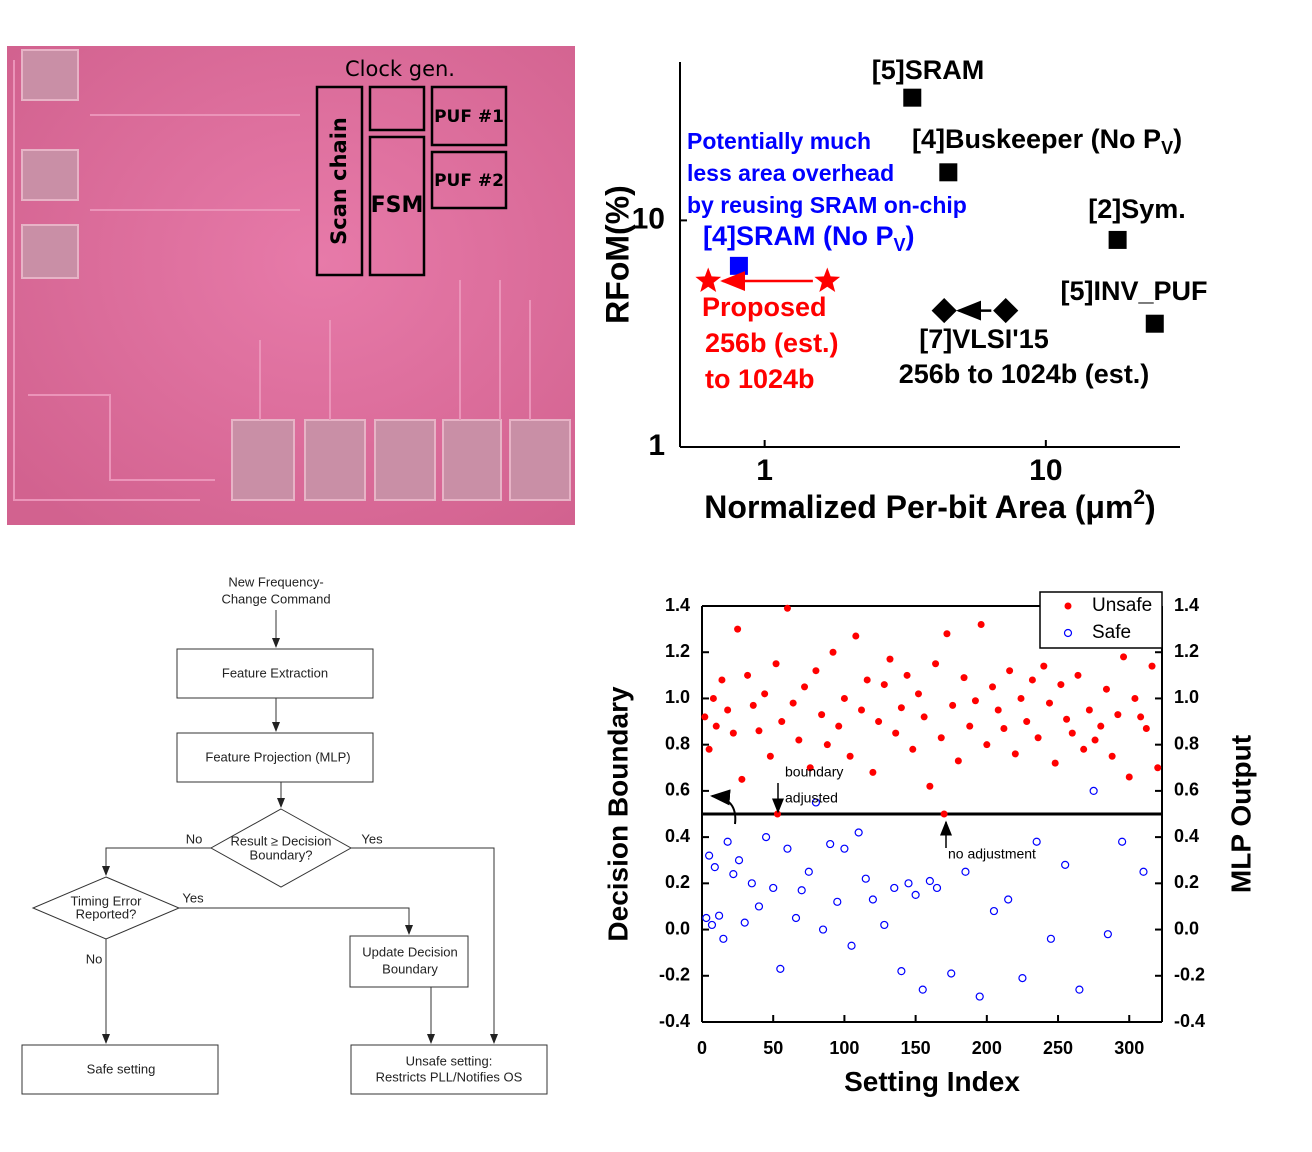  What do you see at coordinates (992, 854) in the screenshot?
I see `annotation: no adjustment` at bounding box center [992, 854].